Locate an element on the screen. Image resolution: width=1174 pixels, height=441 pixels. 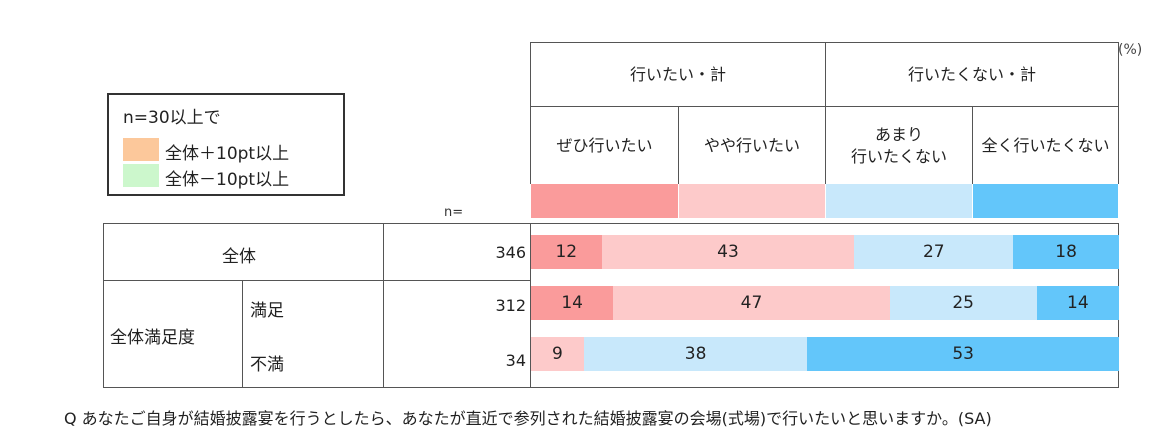
unit-label: (%) is located at coordinates (1130, 50).